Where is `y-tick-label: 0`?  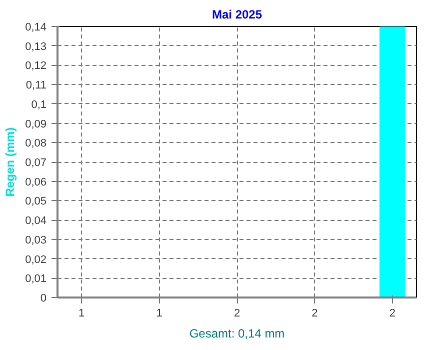 y-tick-label: 0 is located at coordinates (43, 298).